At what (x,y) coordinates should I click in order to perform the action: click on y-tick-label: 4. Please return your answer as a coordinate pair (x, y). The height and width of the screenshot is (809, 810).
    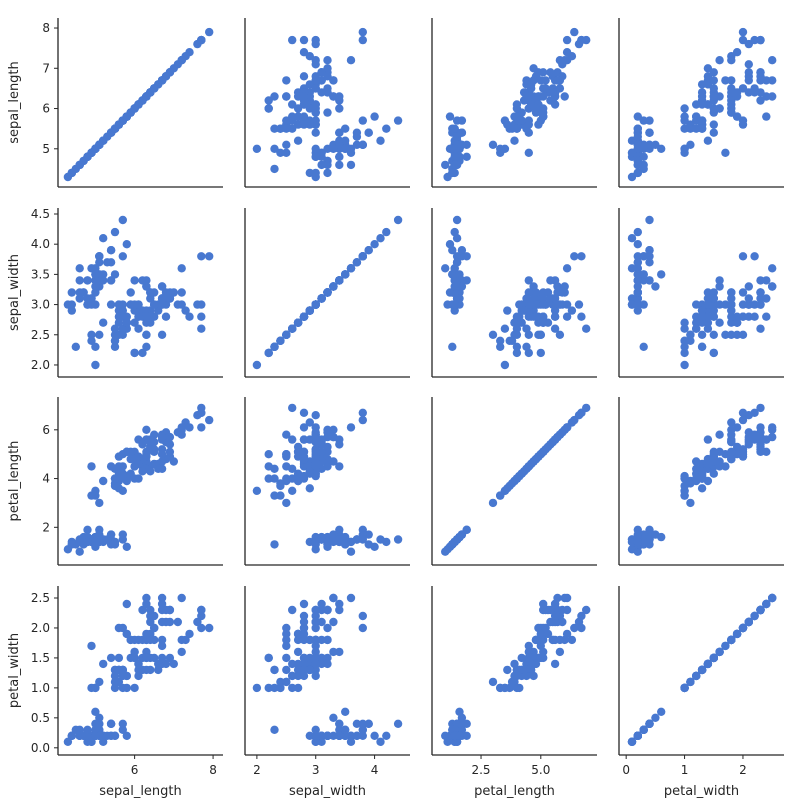
    Looking at the image, I should click on (46, 479).